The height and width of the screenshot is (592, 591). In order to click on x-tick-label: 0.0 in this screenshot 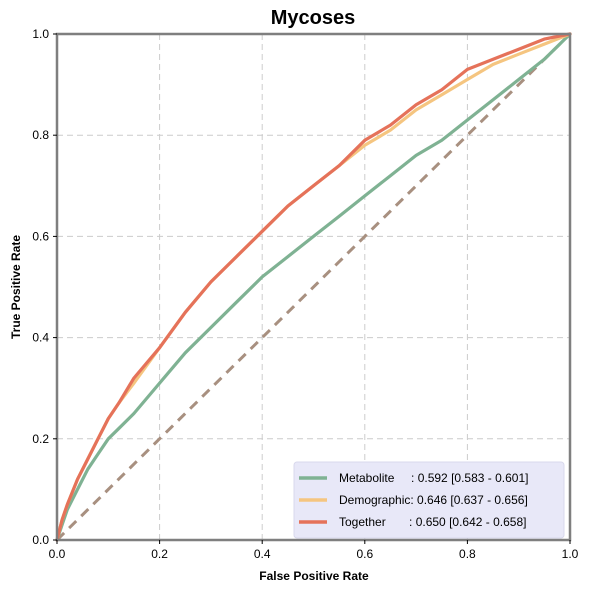, I will do `click(57, 554)`.